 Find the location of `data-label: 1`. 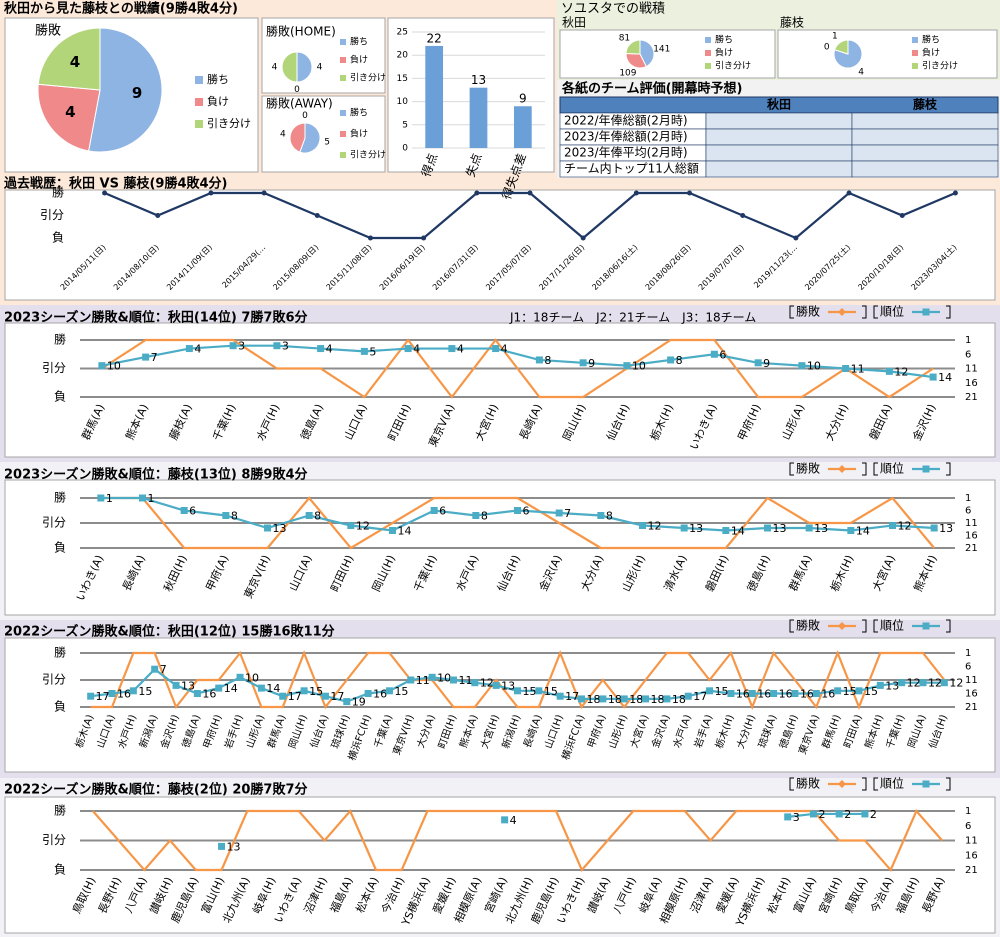

data-label: 1 is located at coordinates (151, 498).